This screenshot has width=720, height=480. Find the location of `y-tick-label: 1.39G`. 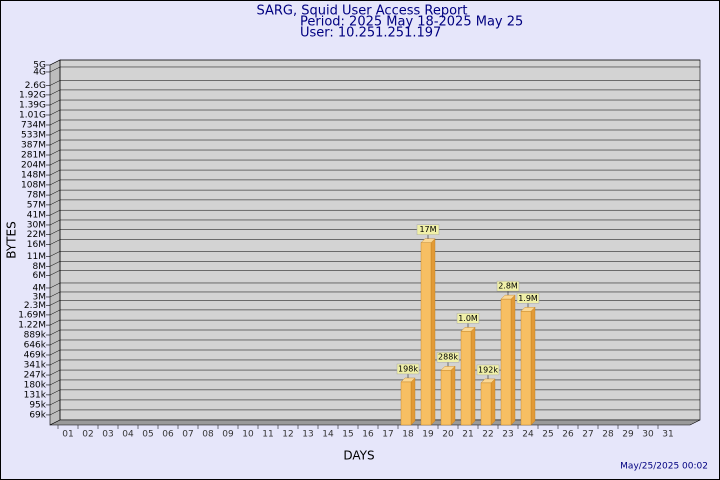

y-tick-label: 1.39G is located at coordinates (32, 106).